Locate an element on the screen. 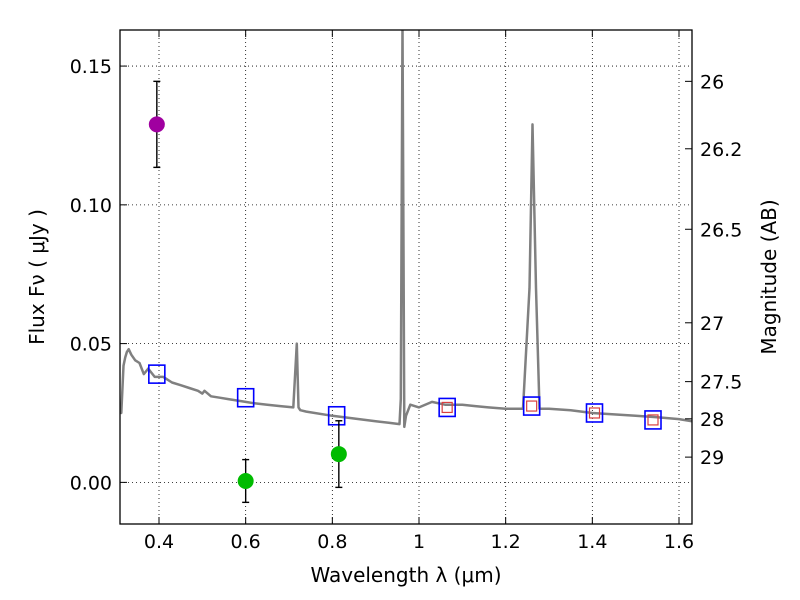 This screenshot has width=800, height=600. y-tick-label: 0.10 is located at coordinates (91, 206).